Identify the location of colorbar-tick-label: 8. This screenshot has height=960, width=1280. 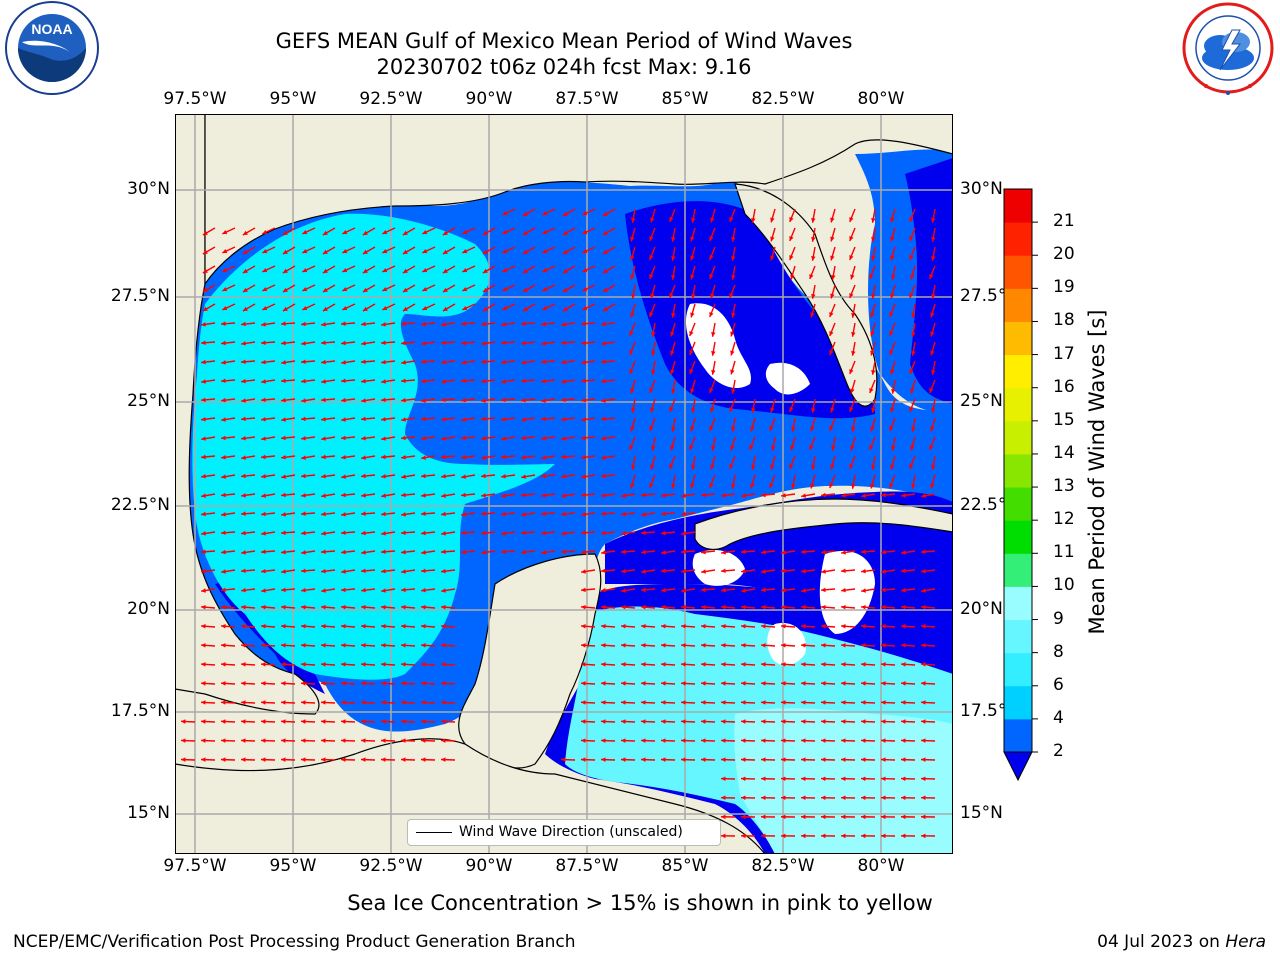
(1058, 651).